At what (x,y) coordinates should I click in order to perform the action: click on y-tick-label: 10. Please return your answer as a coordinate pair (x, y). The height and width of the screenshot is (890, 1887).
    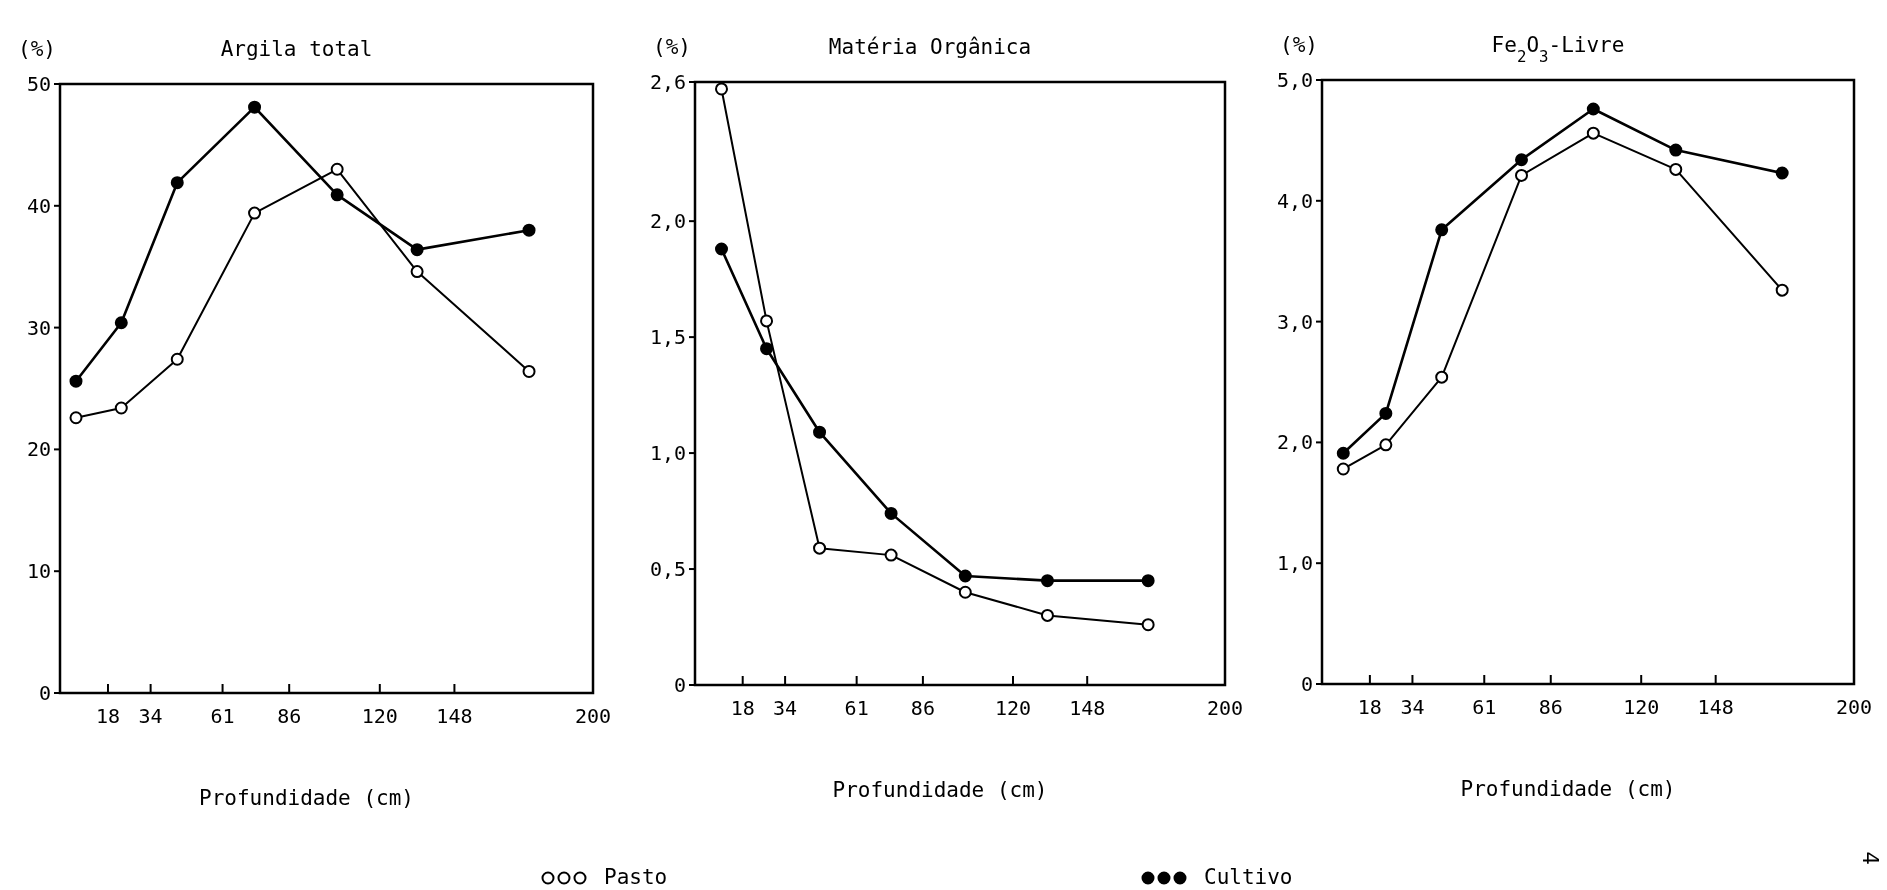
    Looking at the image, I should click on (38, 571).